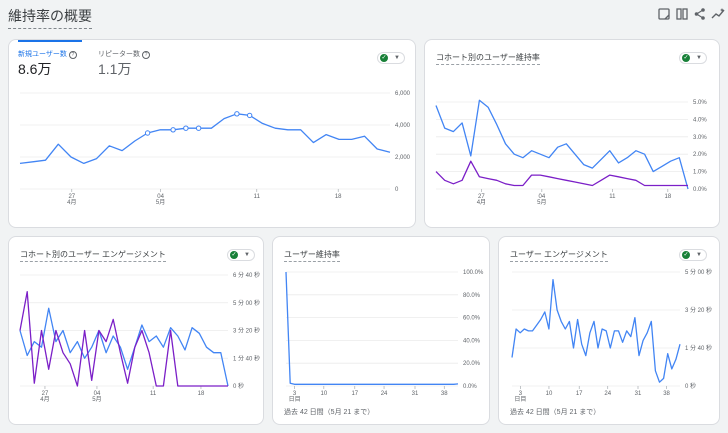 This screenshot has width=728, height=433. Describe the element at coordinates (700, 155) in the screenshot. I see `y-tick-label: 2.0%` at that location.